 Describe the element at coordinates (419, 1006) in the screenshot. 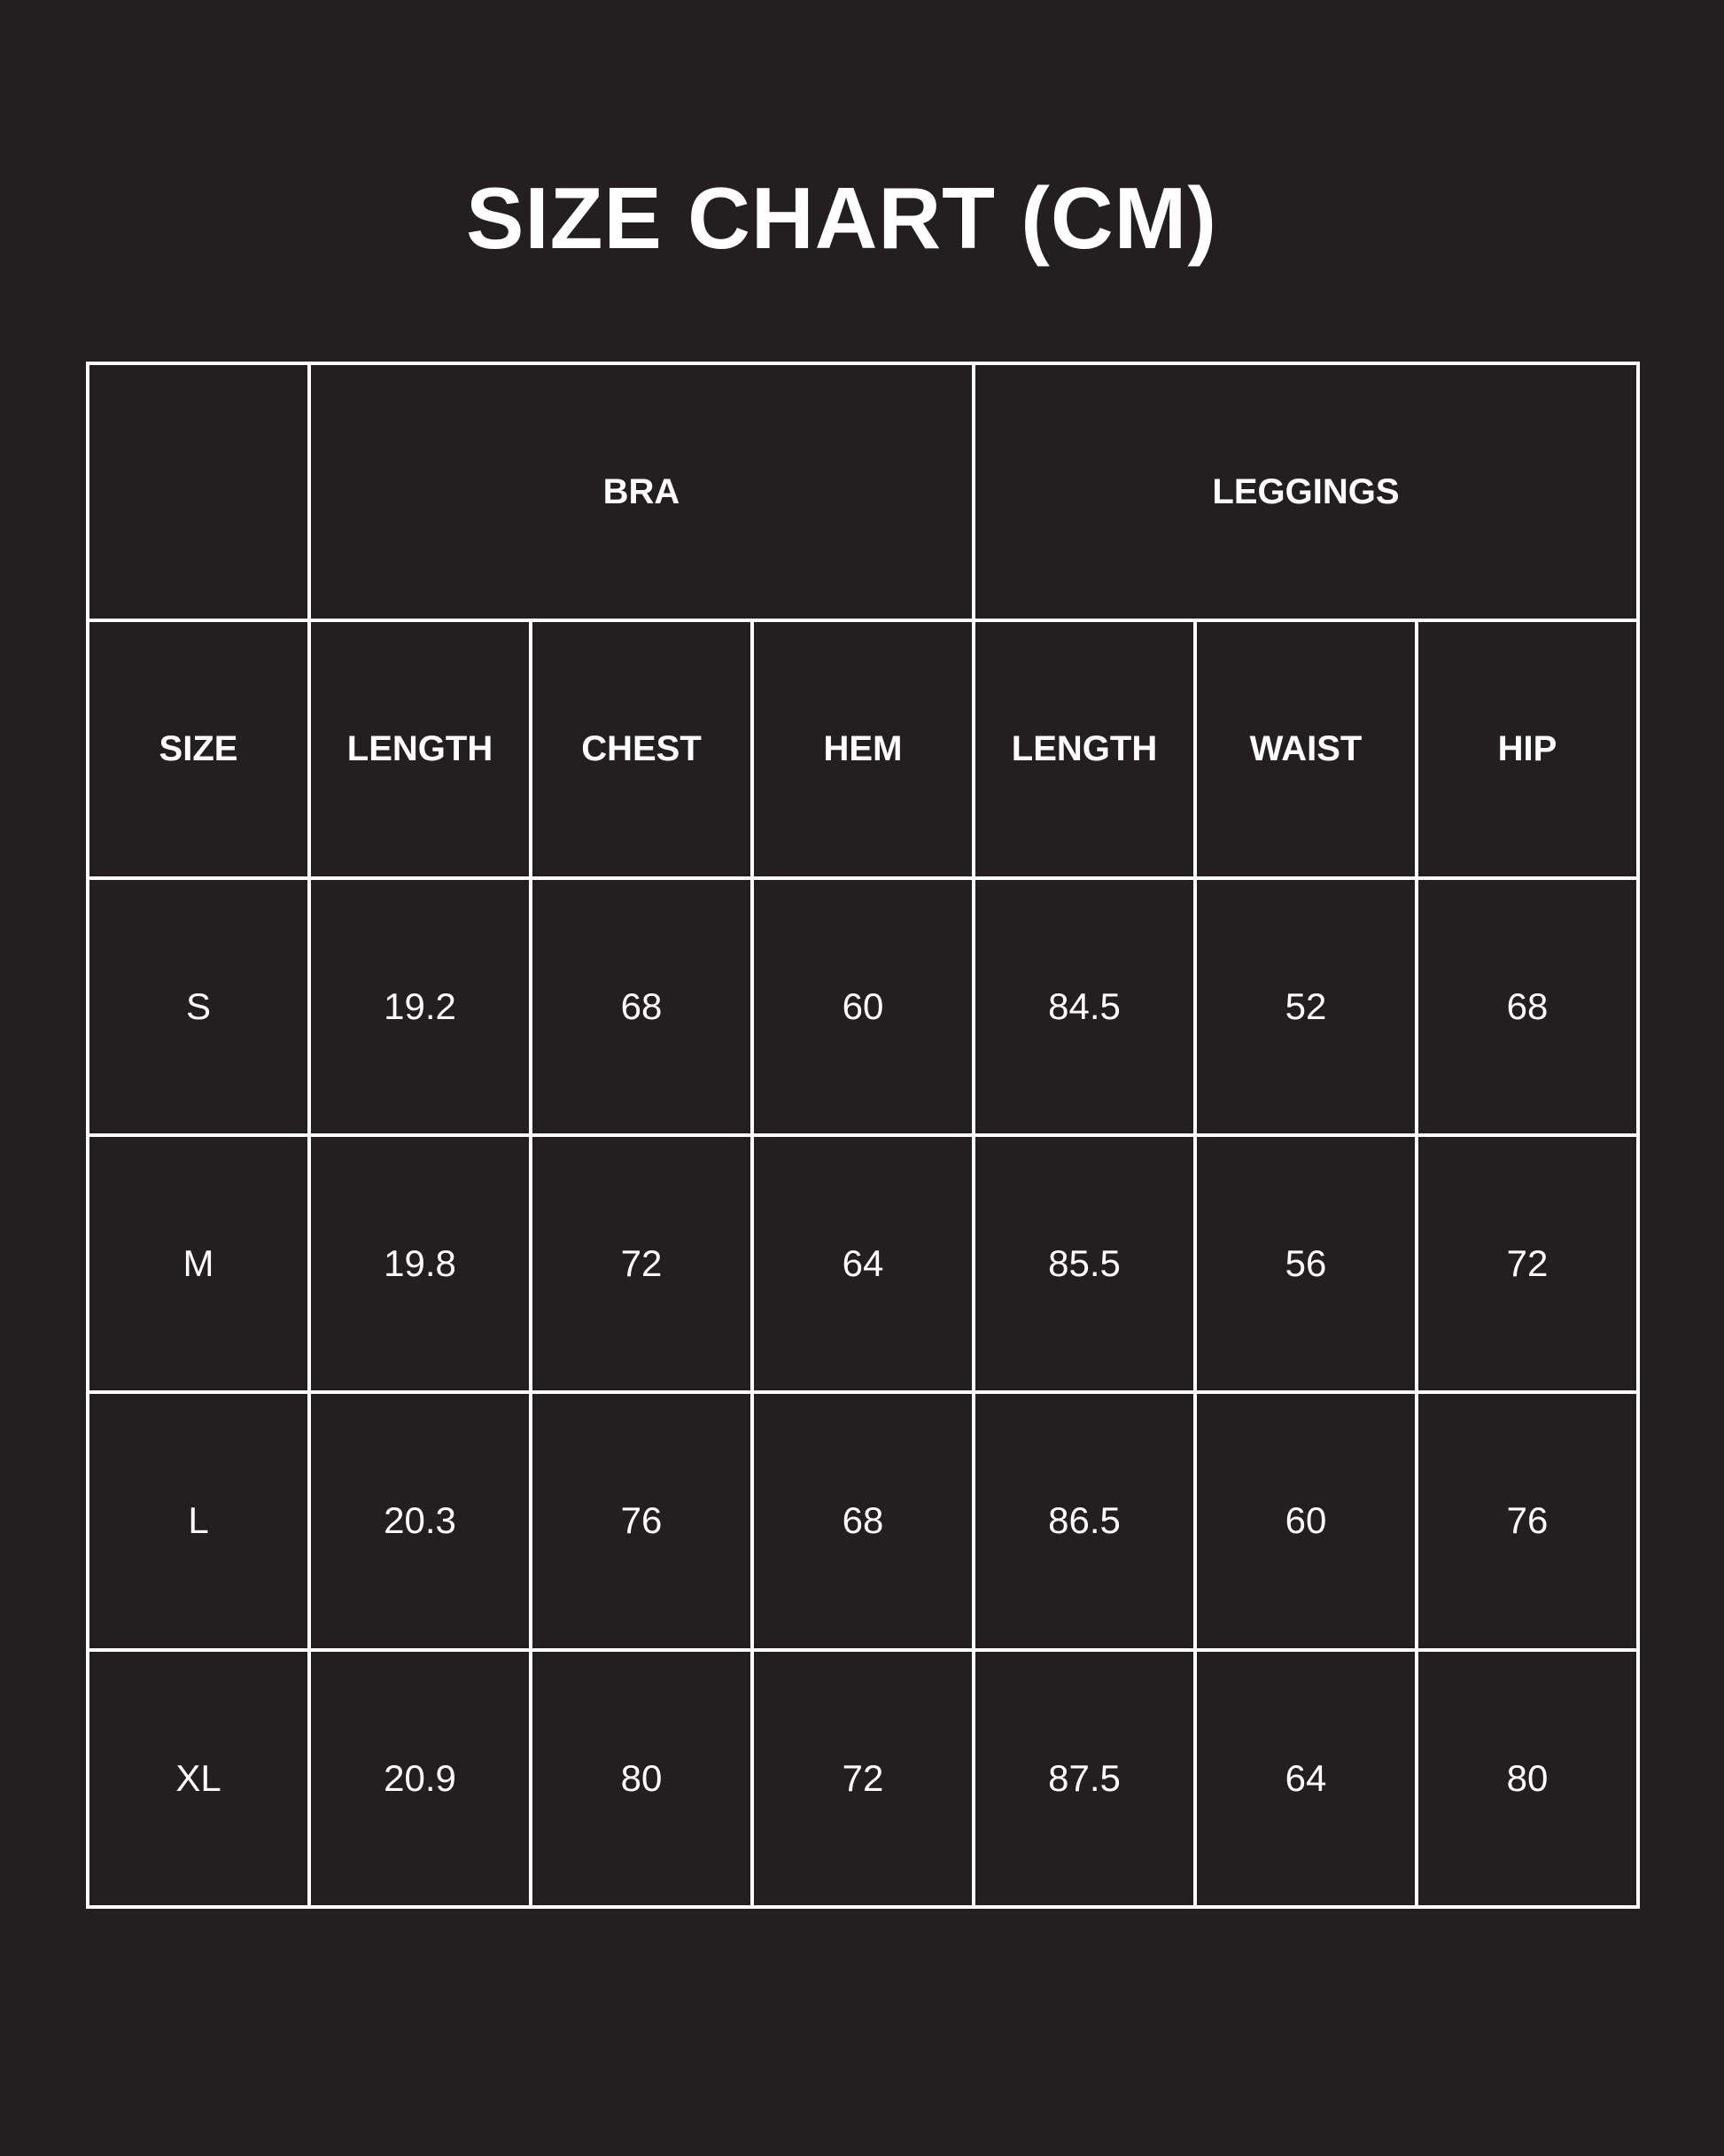

I see `table-cell: 19.2` at that location.